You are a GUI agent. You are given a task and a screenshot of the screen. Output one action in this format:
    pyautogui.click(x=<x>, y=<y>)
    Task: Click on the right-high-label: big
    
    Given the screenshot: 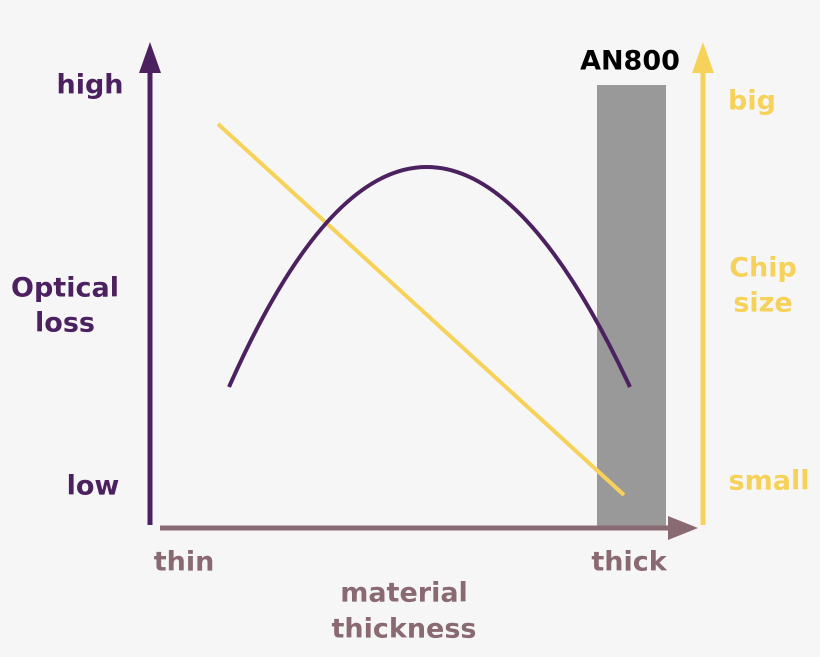 What is the action you would take?
    pyautogui.click(x=752, y=101)
    